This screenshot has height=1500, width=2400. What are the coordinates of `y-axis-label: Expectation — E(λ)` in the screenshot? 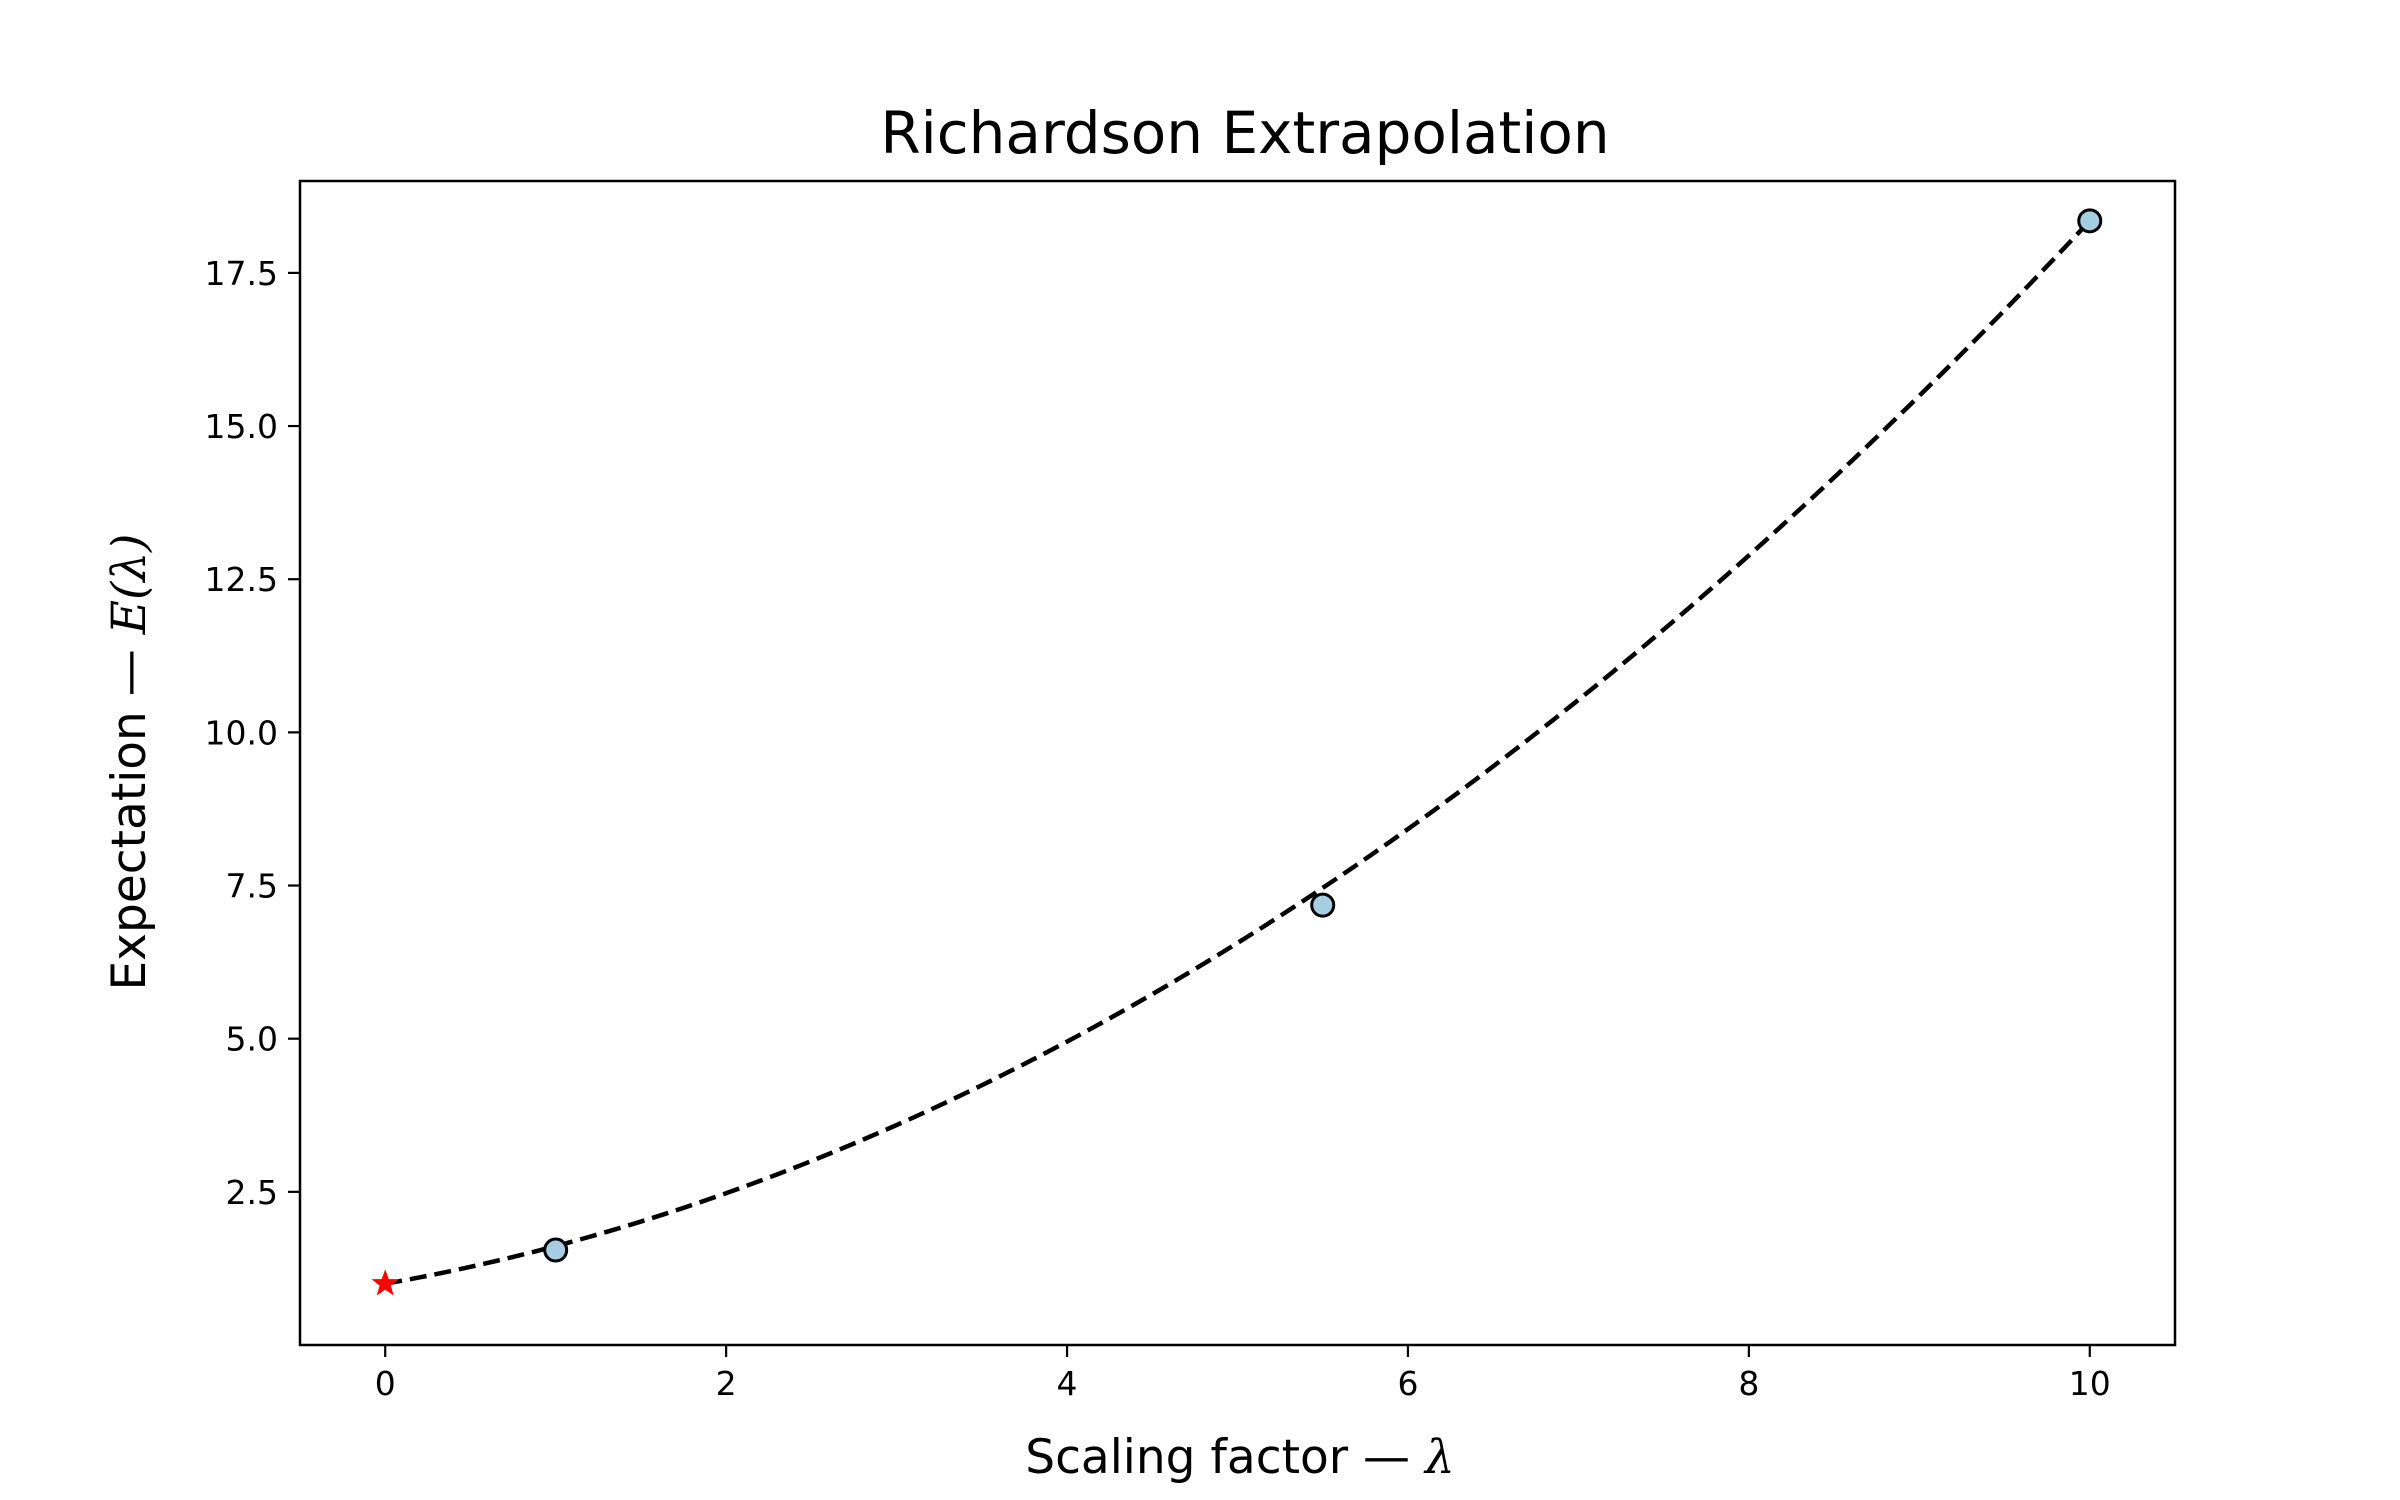 It's located at (129, 761).